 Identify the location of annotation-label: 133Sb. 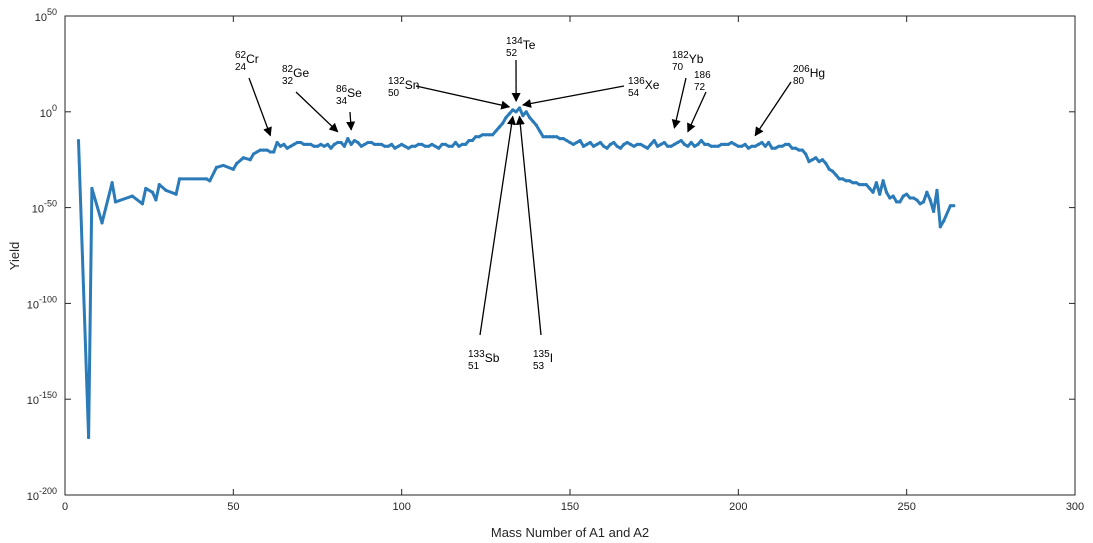
(484, 357).